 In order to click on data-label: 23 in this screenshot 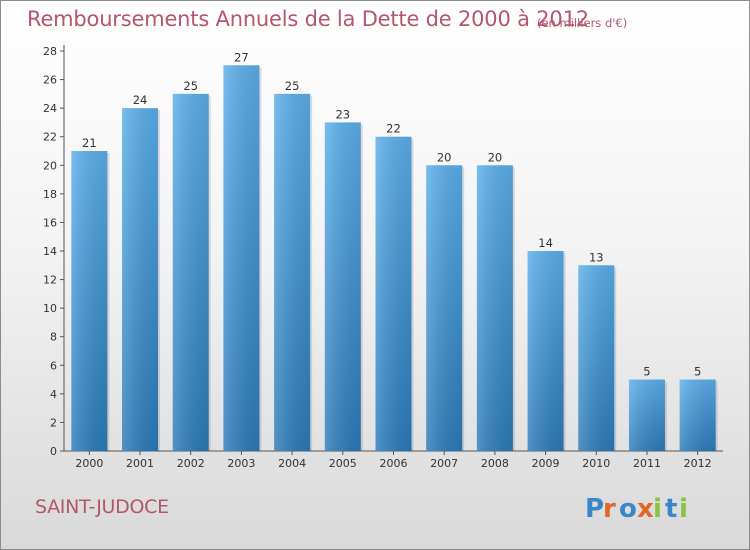, I will do `click(342, 114)`.